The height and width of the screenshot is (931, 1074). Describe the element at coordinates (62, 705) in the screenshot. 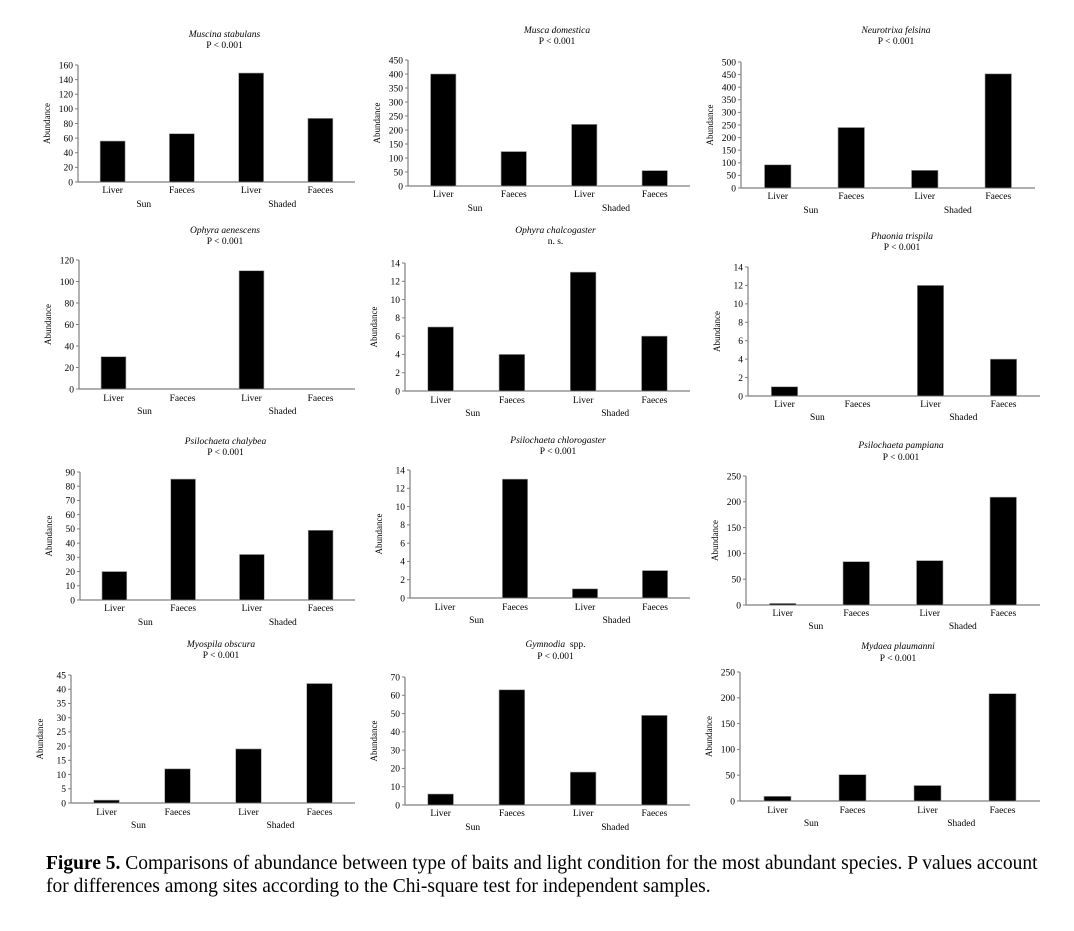

I see `y-tick-label: 35` at that location.